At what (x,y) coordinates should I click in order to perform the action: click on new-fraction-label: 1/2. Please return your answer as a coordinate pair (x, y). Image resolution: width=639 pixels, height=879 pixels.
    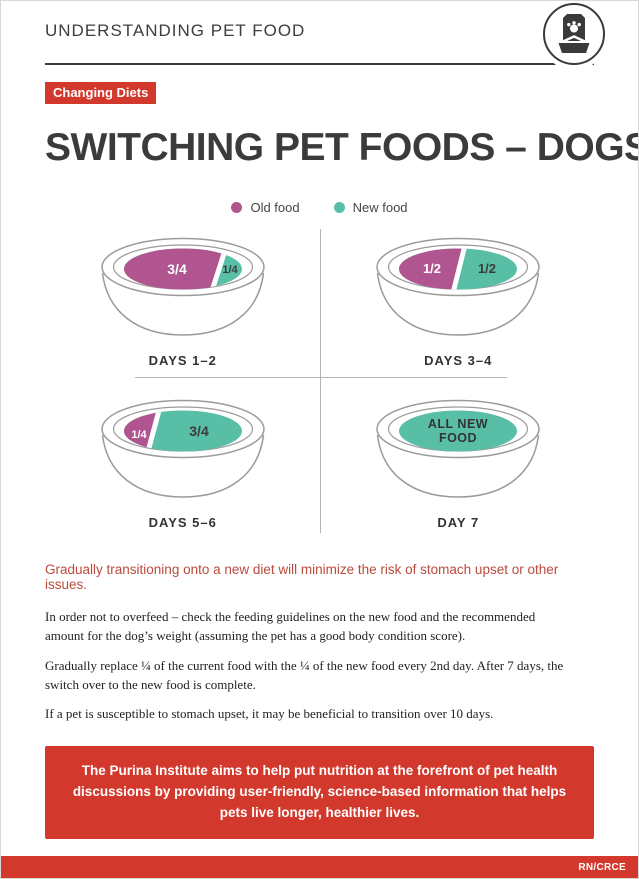
    Looking at the image, I should click on (487, 268).